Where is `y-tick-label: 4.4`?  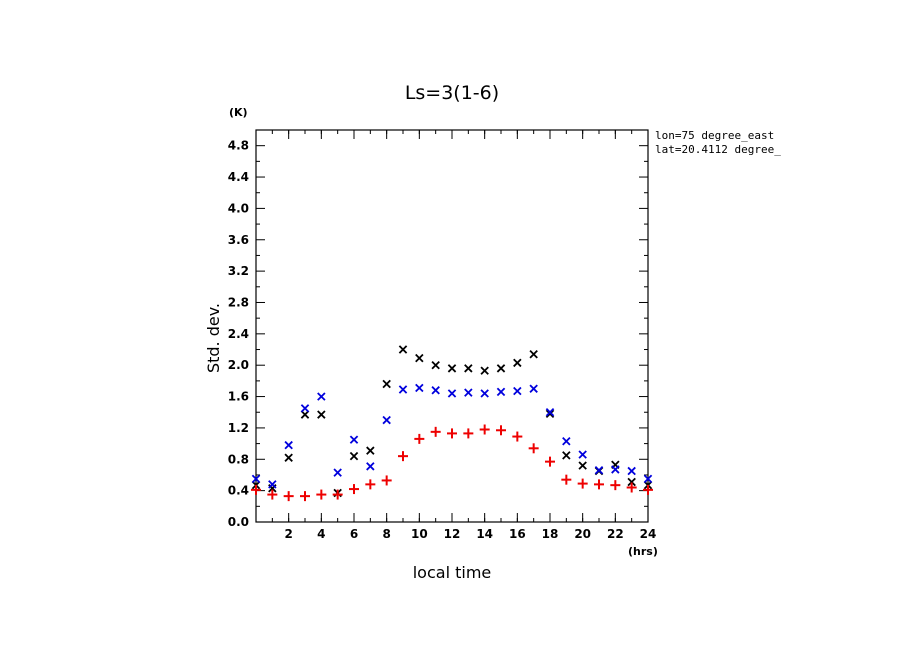 y-tick-label: 4.4 is located at coordinates (238, 177).